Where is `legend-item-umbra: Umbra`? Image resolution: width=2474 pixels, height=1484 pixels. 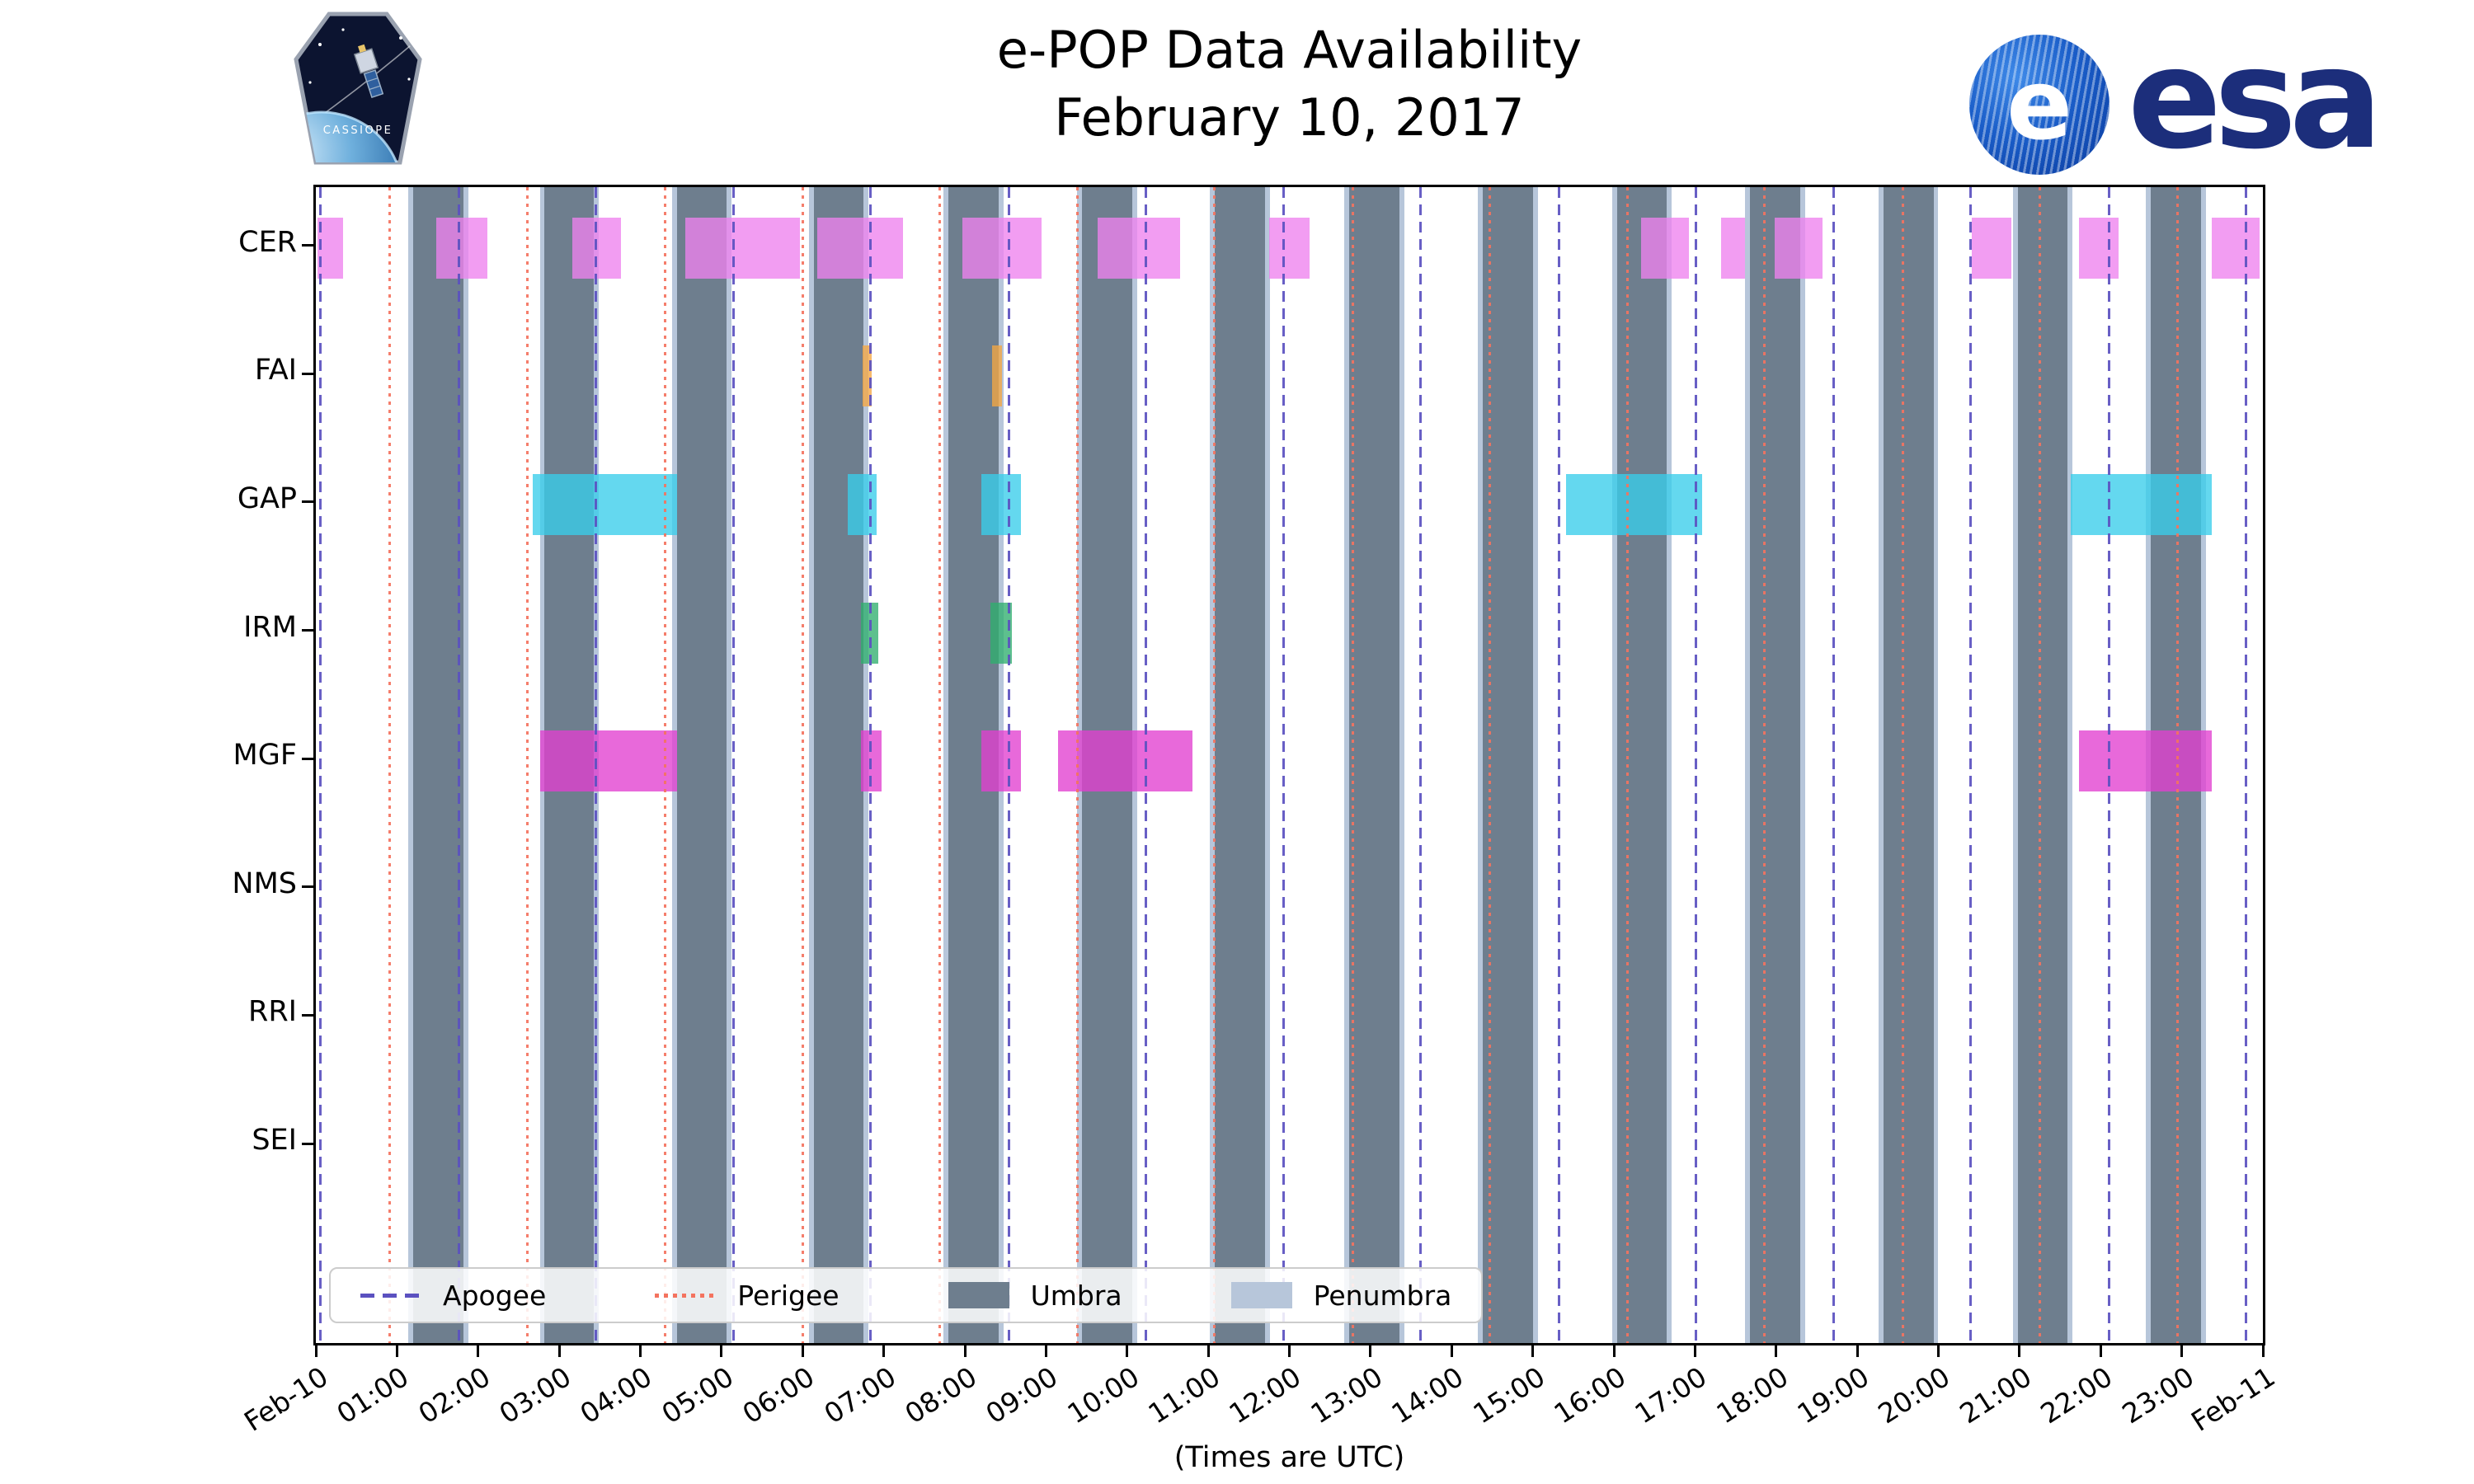
legend-item-umbra: Umbra is located at coordinates (1035, 1296).